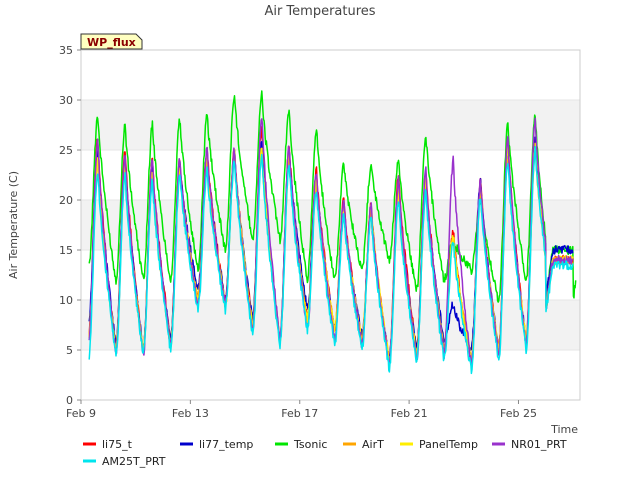 The height and width of the screenshot is (480, 640). I want to click on y-tick-label: 35, so click(66, 50).